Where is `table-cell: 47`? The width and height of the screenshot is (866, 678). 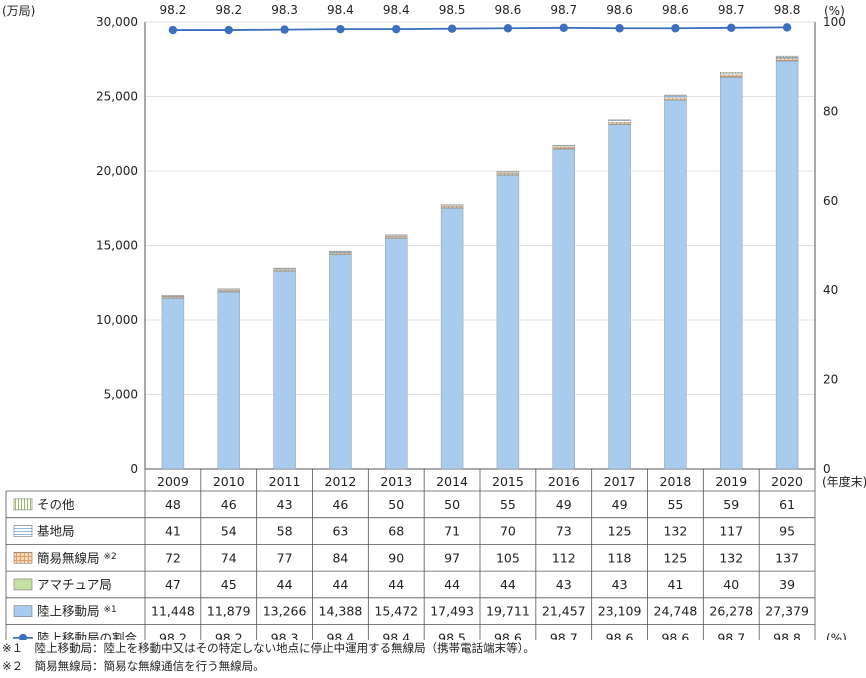 table-cell: 47 is located at coordinates (173, 584).